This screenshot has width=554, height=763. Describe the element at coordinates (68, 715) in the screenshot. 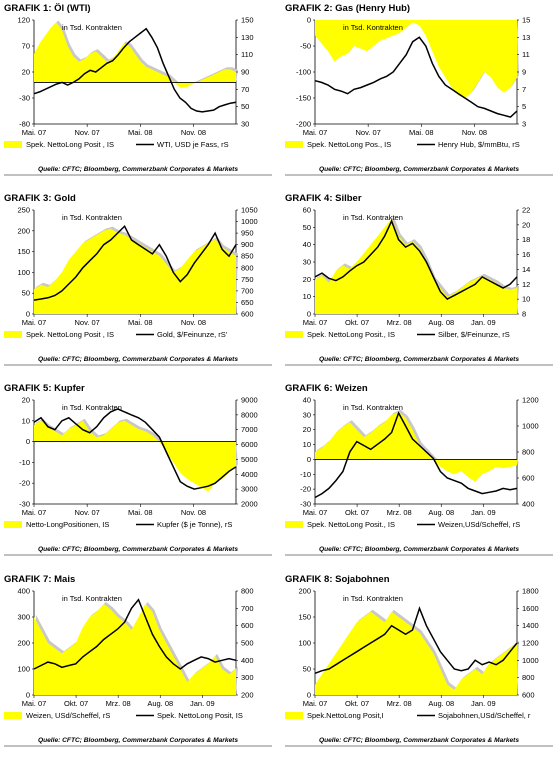

I see `legend-label-area: Weizen, USd/Scheffel, rS` at that location.